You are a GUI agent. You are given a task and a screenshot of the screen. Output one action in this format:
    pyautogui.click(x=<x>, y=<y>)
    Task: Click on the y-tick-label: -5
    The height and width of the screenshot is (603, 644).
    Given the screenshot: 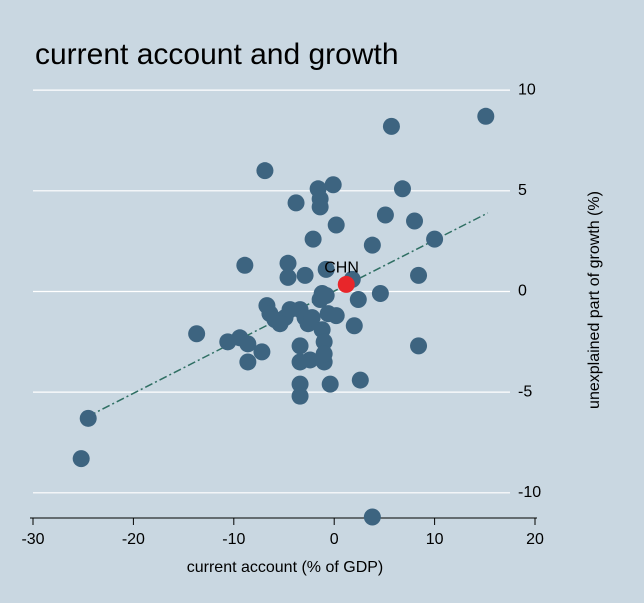 What is the action you would take?
    pyautogui.click(x=525, y=391)
    